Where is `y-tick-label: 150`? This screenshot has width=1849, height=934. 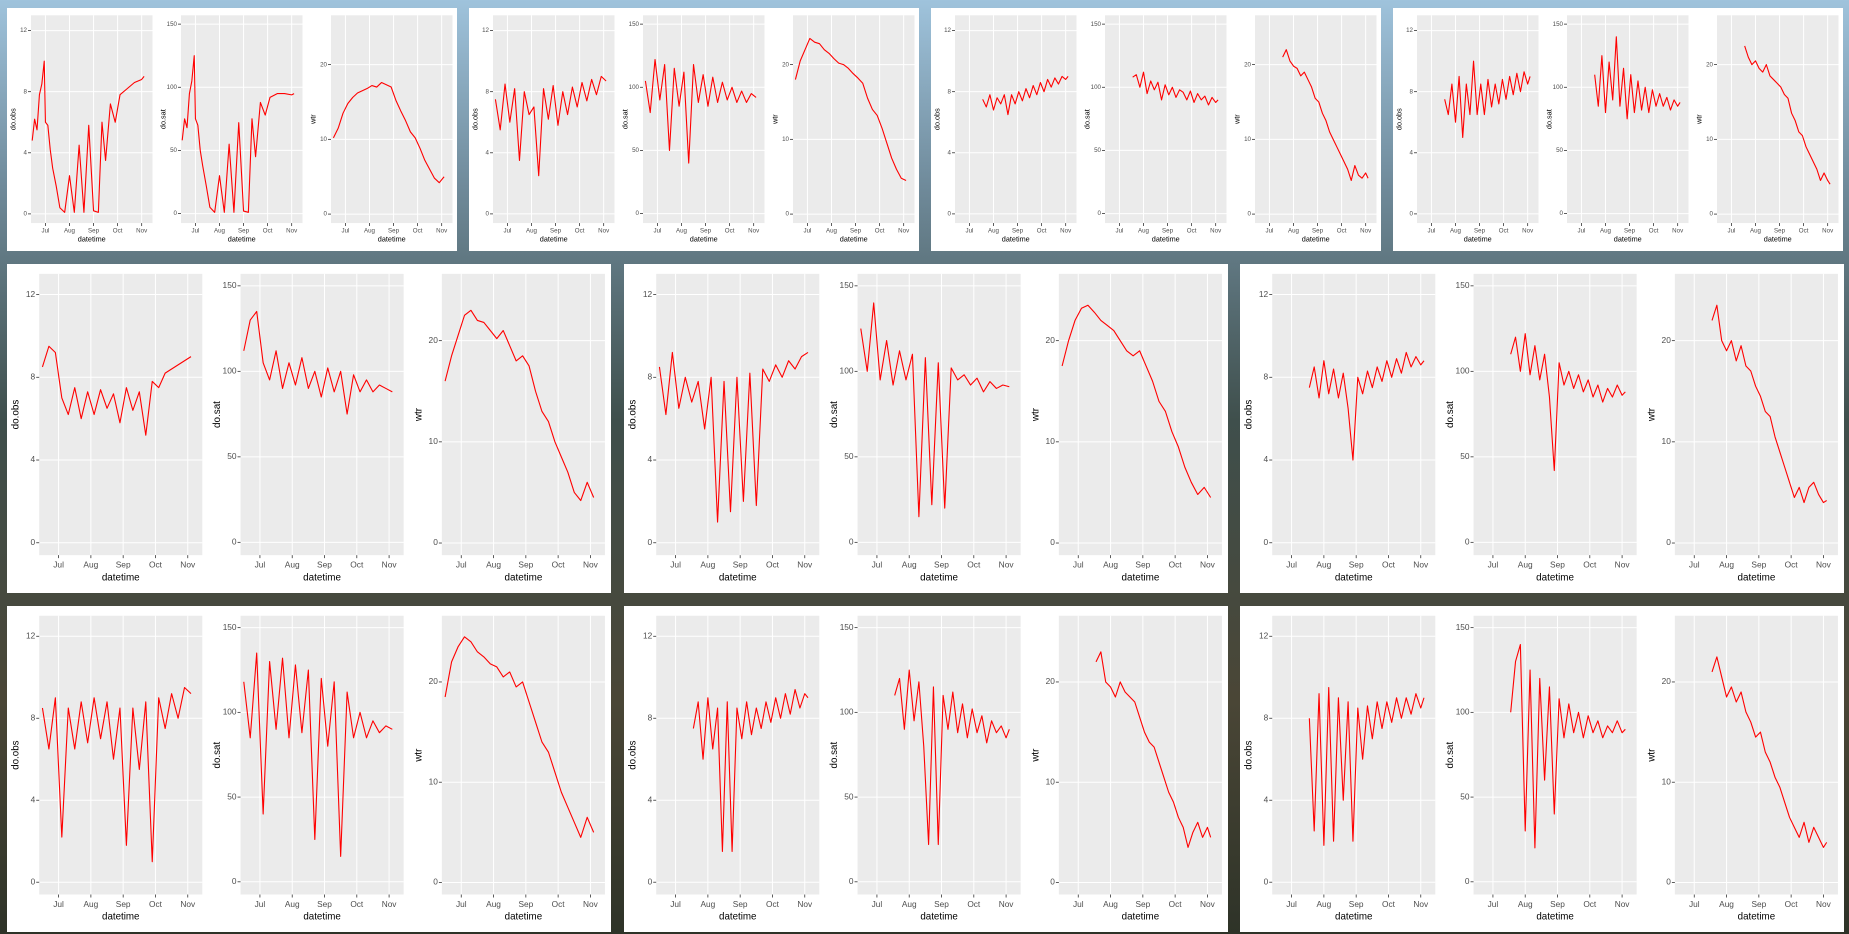 y-tick-label: 150 is located at coordinates (1558, 24).